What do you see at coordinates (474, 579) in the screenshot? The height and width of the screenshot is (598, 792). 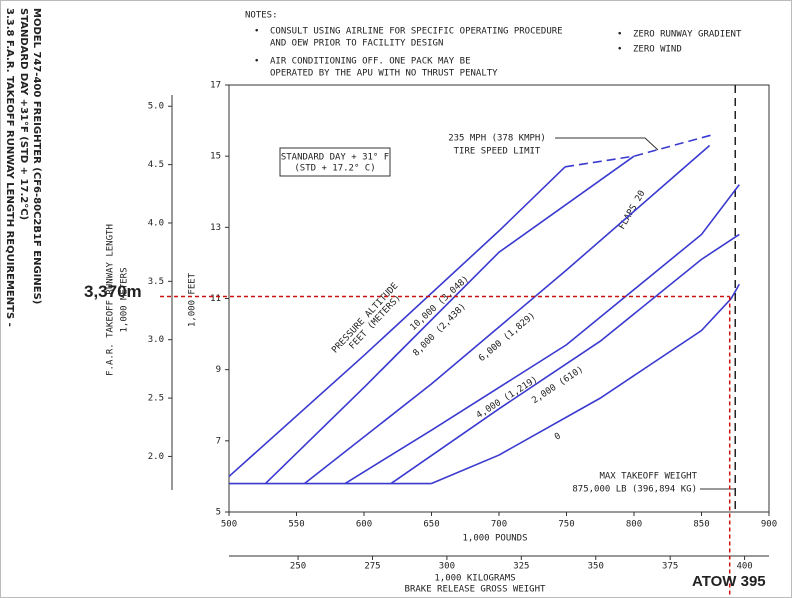 I see `x2-axis-label: 1,000 KILOGRAMS` at bounding box center [474, 579].